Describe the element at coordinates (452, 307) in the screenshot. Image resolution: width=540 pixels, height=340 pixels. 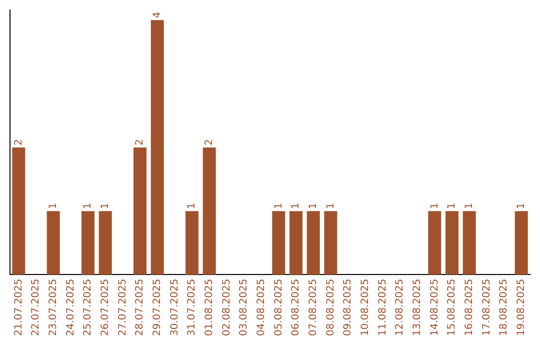
I see `x-tick-label: 15.08.2025` at that location.